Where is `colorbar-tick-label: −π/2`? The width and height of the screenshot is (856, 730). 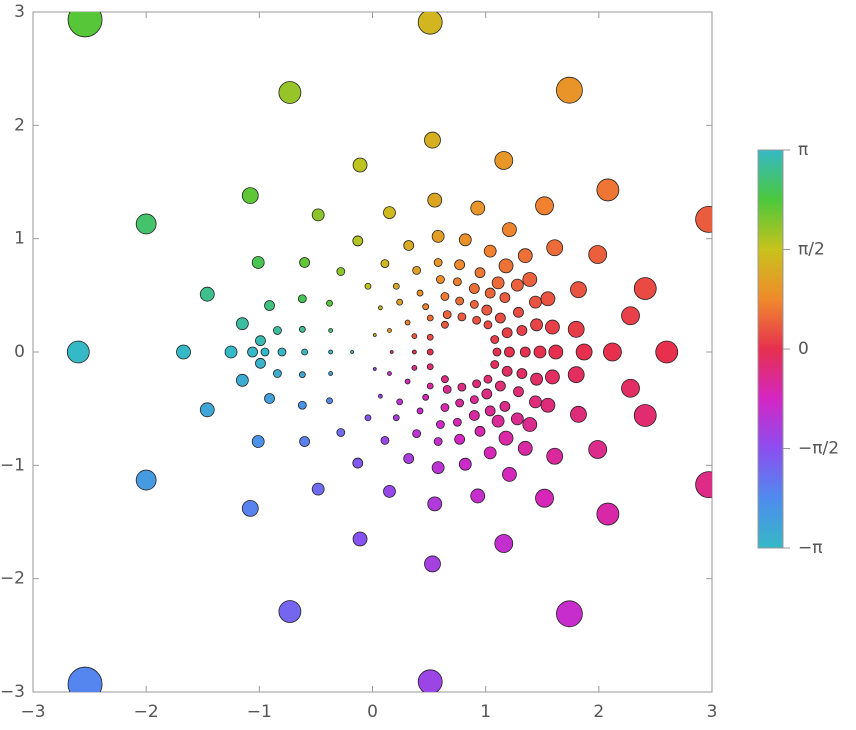 colorbar-tick-label: −π/2 is located at coordinates (818, 449).